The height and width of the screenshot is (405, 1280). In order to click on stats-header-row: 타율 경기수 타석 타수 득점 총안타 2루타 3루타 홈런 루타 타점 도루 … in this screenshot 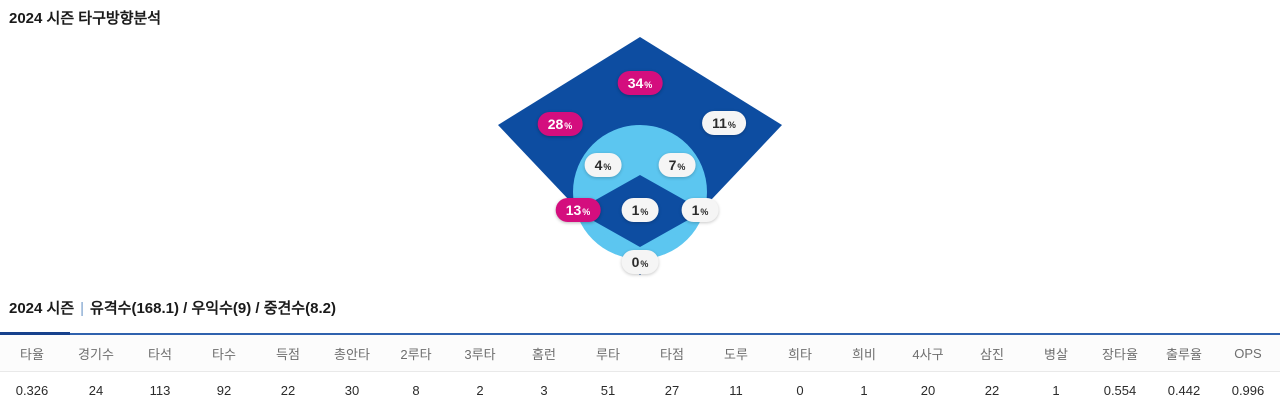, I will do `click(640, 353)`.